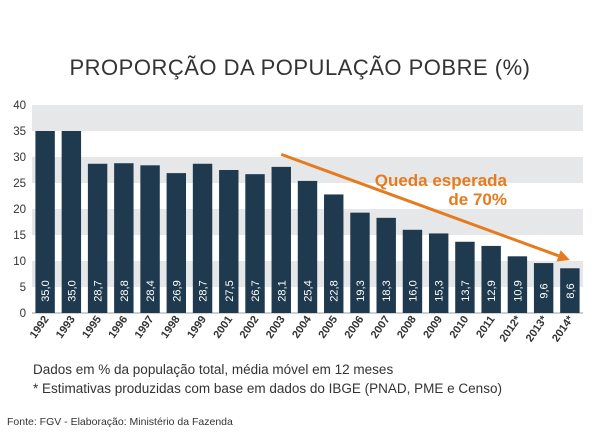 The image size is (600, 436). Describe the element at coordinates (441, 180) in the screenshot. I see `annotation-line1: Queda esperada` at that location.